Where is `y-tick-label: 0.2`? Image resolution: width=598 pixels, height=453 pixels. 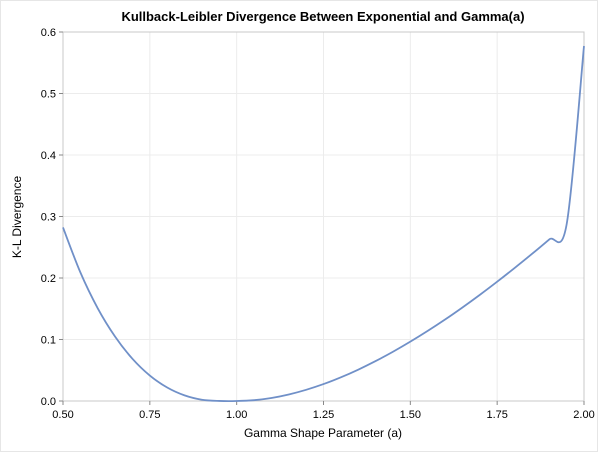 y-tick-label: 0.2 is located at coordinates (48, 279).